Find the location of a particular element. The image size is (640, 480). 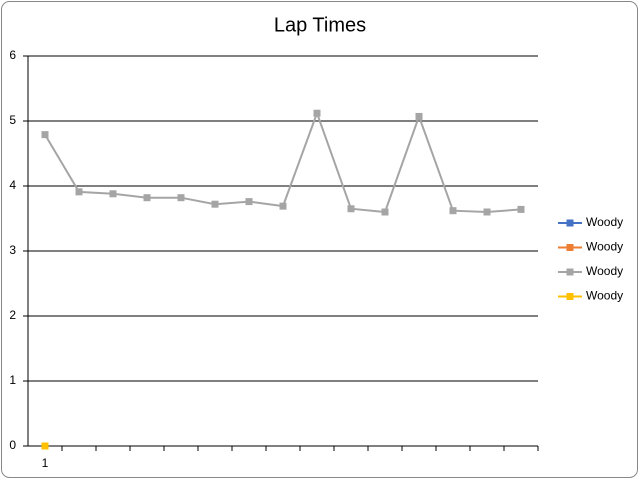

chart-title: Lap Times is located at coordinates (320, 25).